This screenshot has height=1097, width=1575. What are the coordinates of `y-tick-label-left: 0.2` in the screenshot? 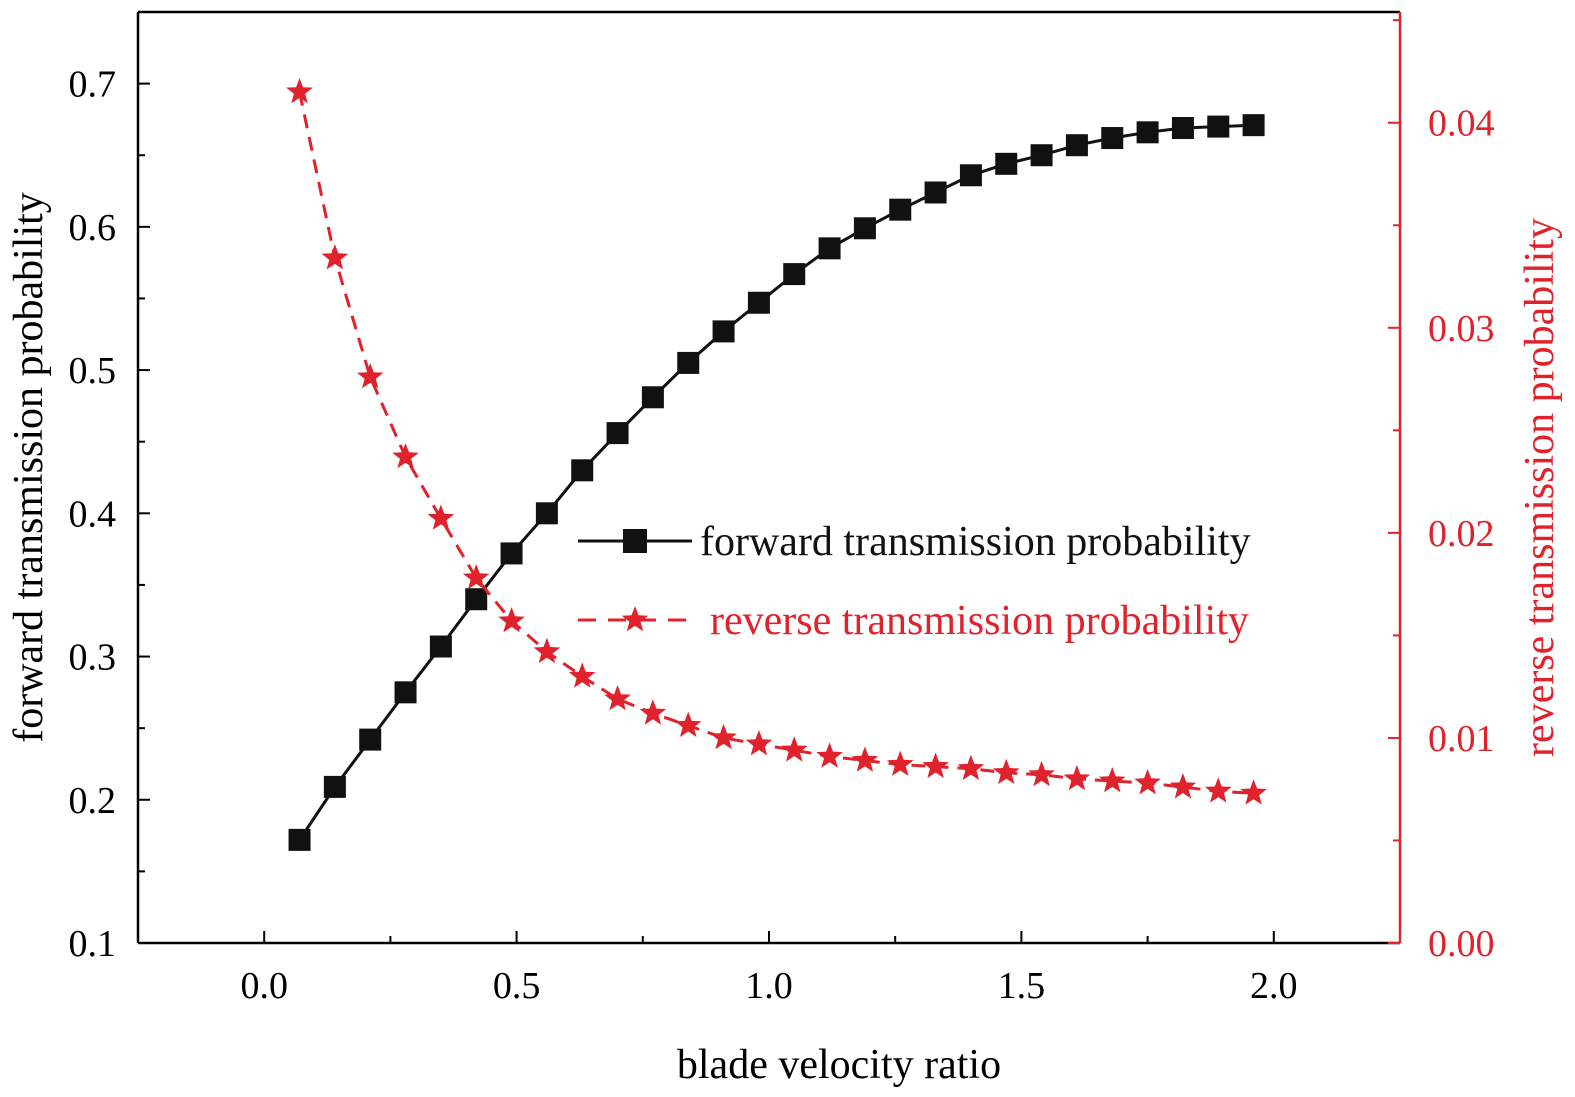 It's located at (93, 801).